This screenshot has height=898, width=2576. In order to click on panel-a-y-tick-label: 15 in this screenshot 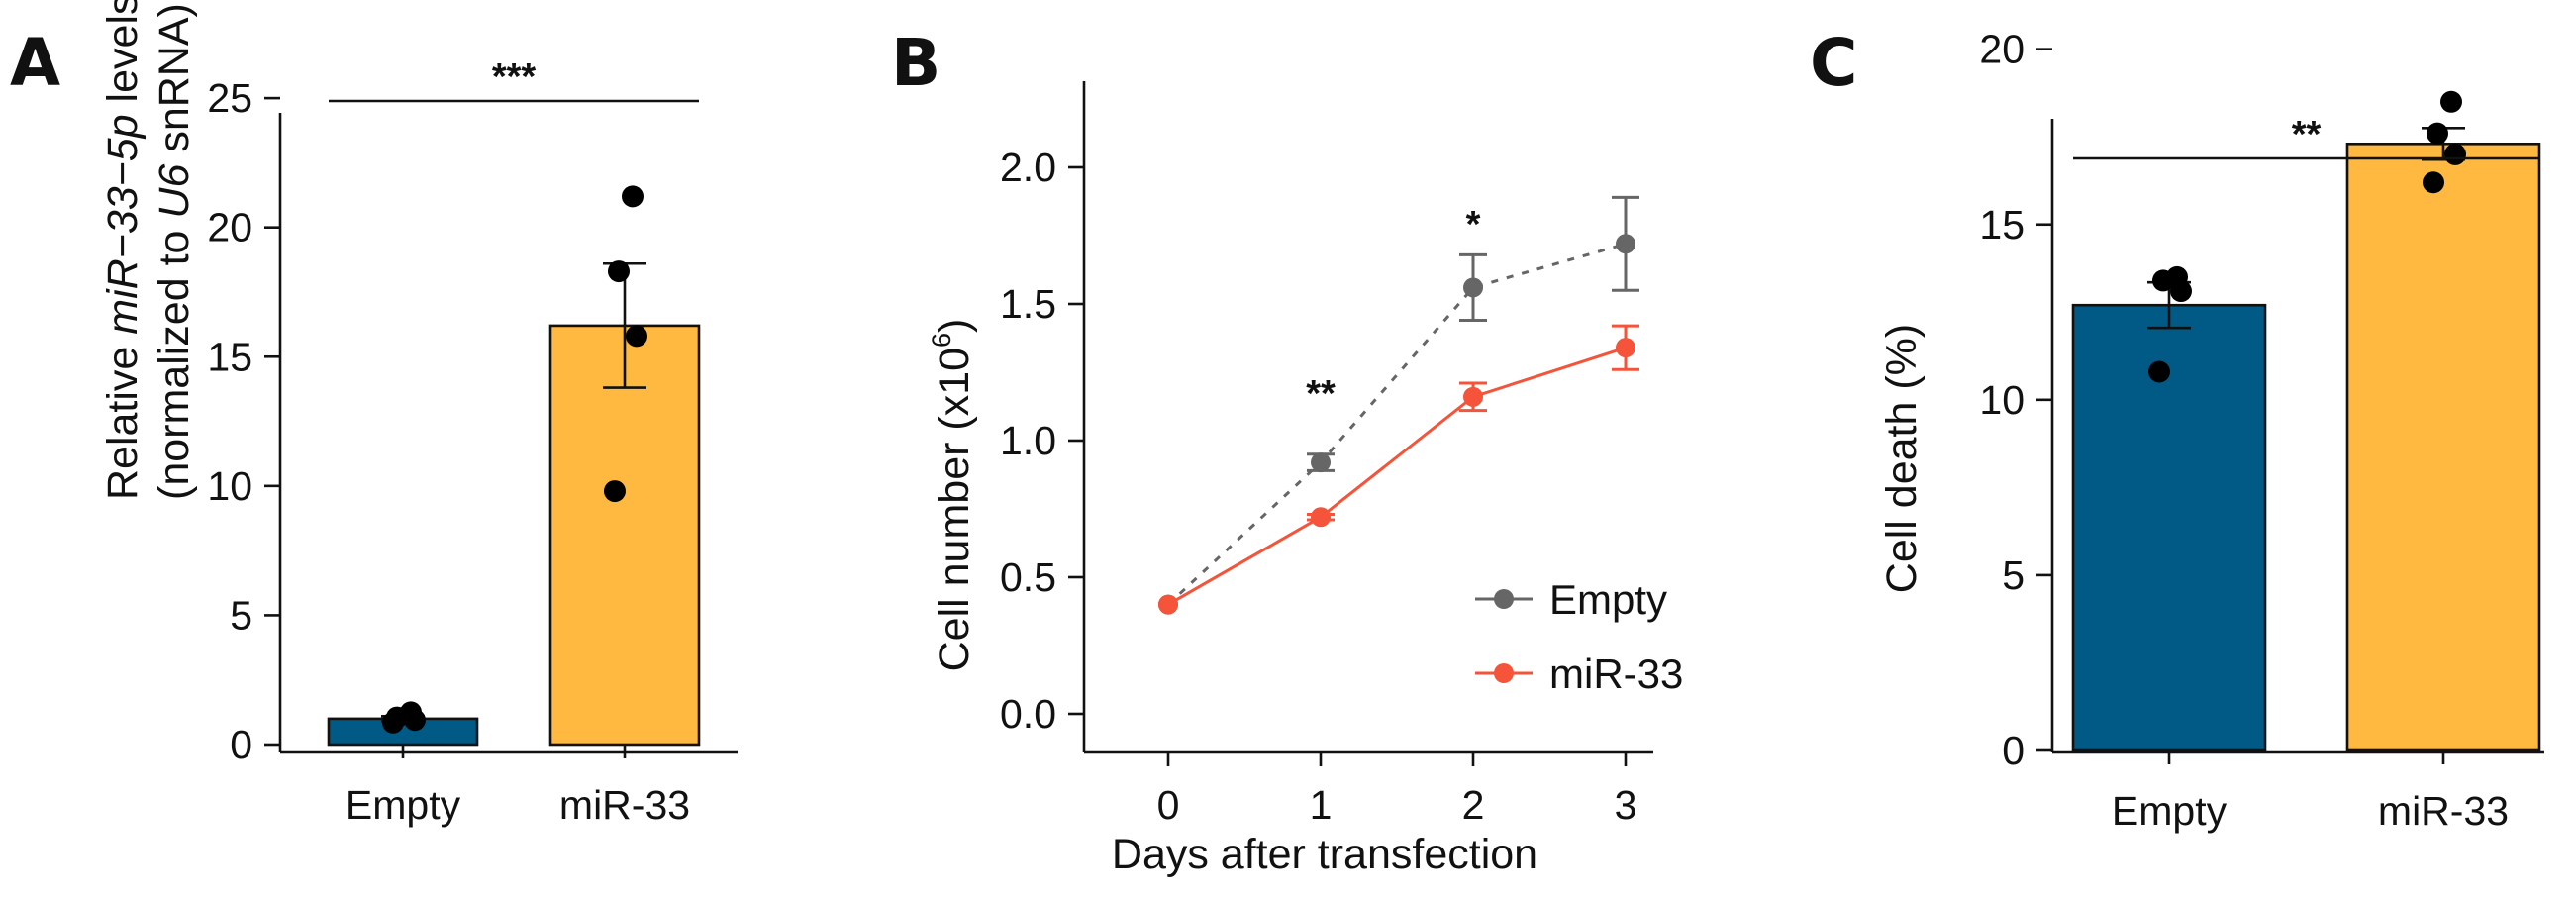, I will do `click(229, 357)`.